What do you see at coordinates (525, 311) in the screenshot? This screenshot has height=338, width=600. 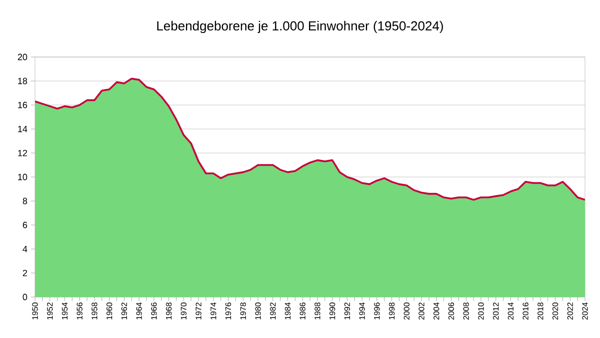 I see `x-tick-label: 2016` at bounding box center [525, 311].